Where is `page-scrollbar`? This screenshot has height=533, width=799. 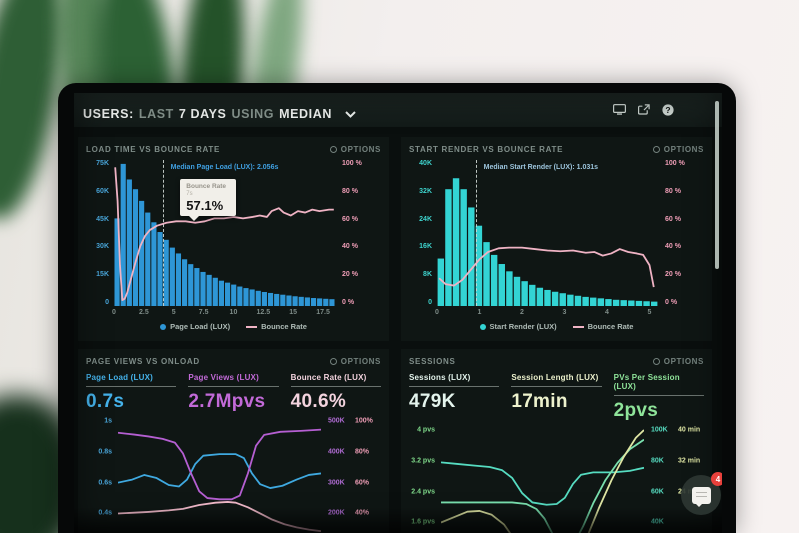
page-scrollbar is located at coordinates (717, 185).